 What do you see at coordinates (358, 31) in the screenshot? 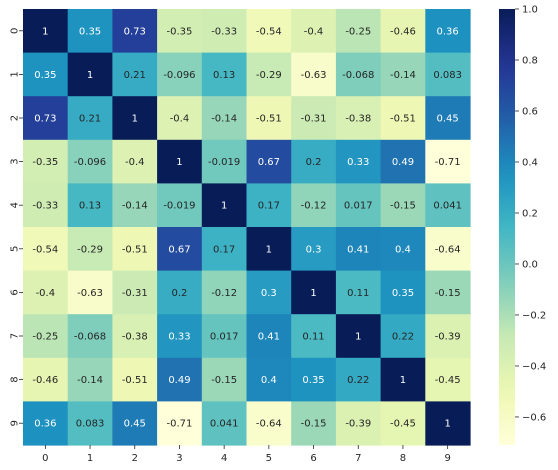
I see `cell-value-label-0-7: -0.25` at bounding box center [358, 31].